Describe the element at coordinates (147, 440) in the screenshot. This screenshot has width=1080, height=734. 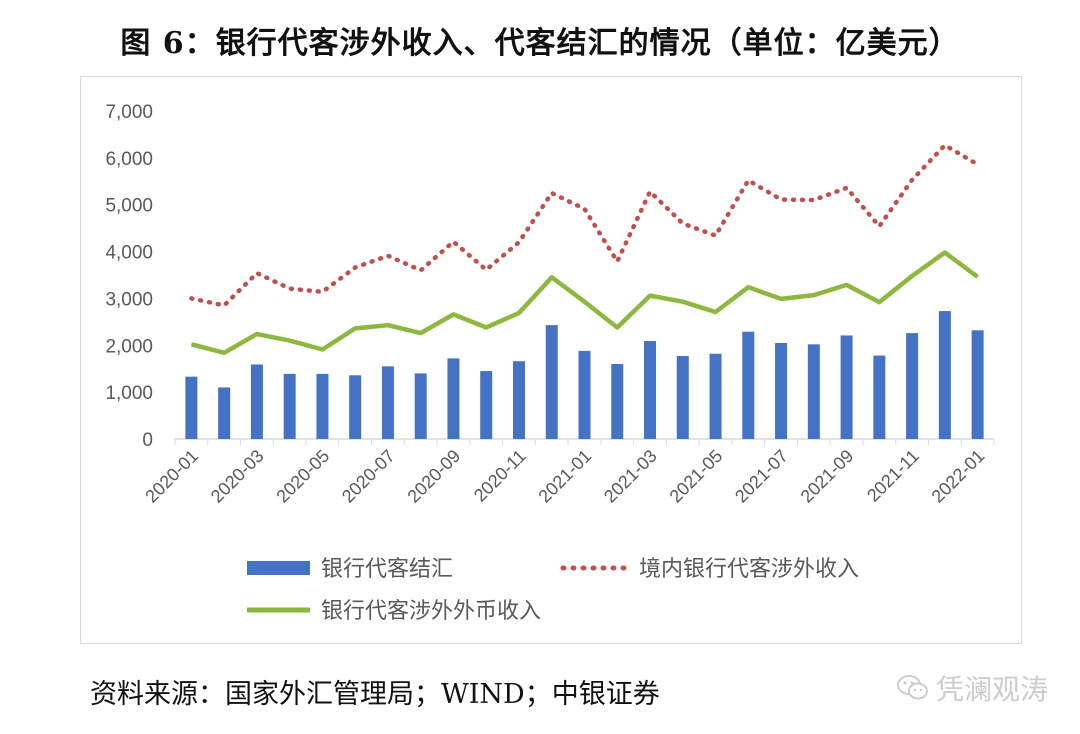
I see `y-tick-label: 0` at that location.